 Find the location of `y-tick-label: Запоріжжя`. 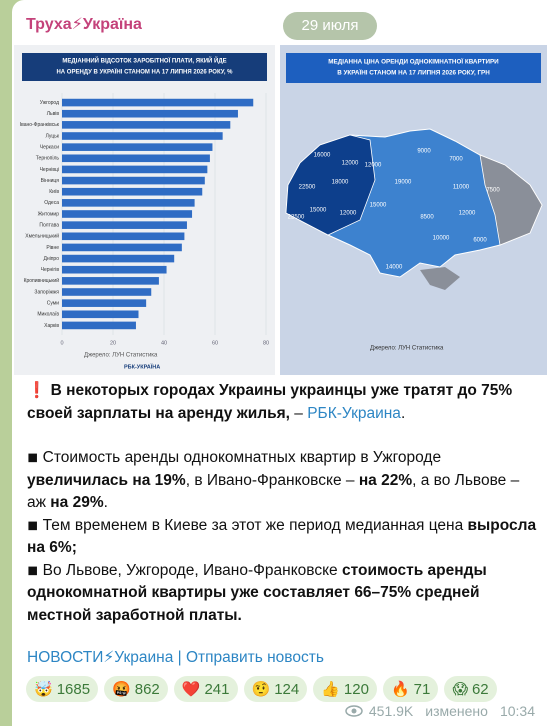

y-tick-label: Запоріжжя is located at coordinates (46, 292).